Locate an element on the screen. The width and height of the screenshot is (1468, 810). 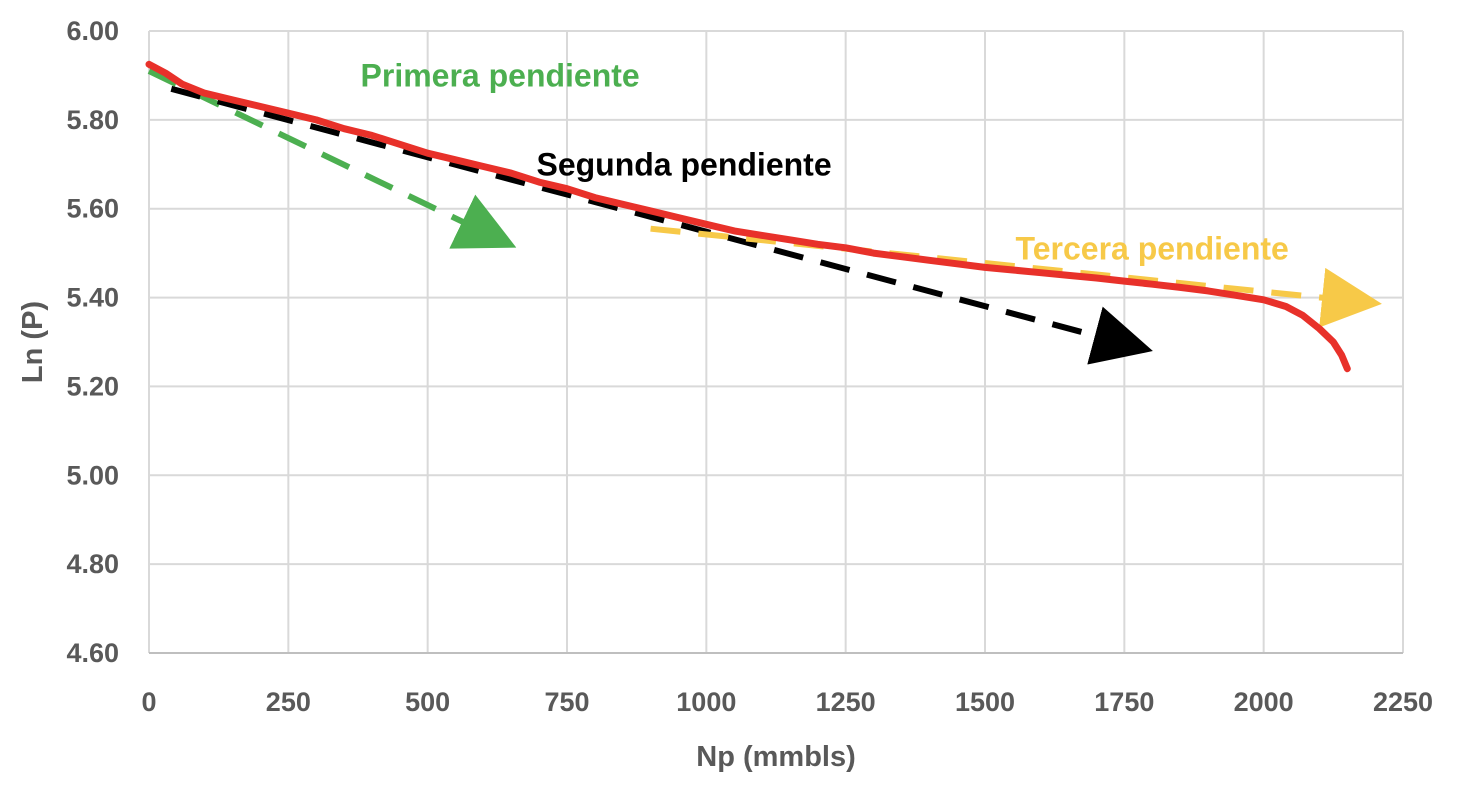
y-tick-label: 4.80 is located at coordinates (92, 564).